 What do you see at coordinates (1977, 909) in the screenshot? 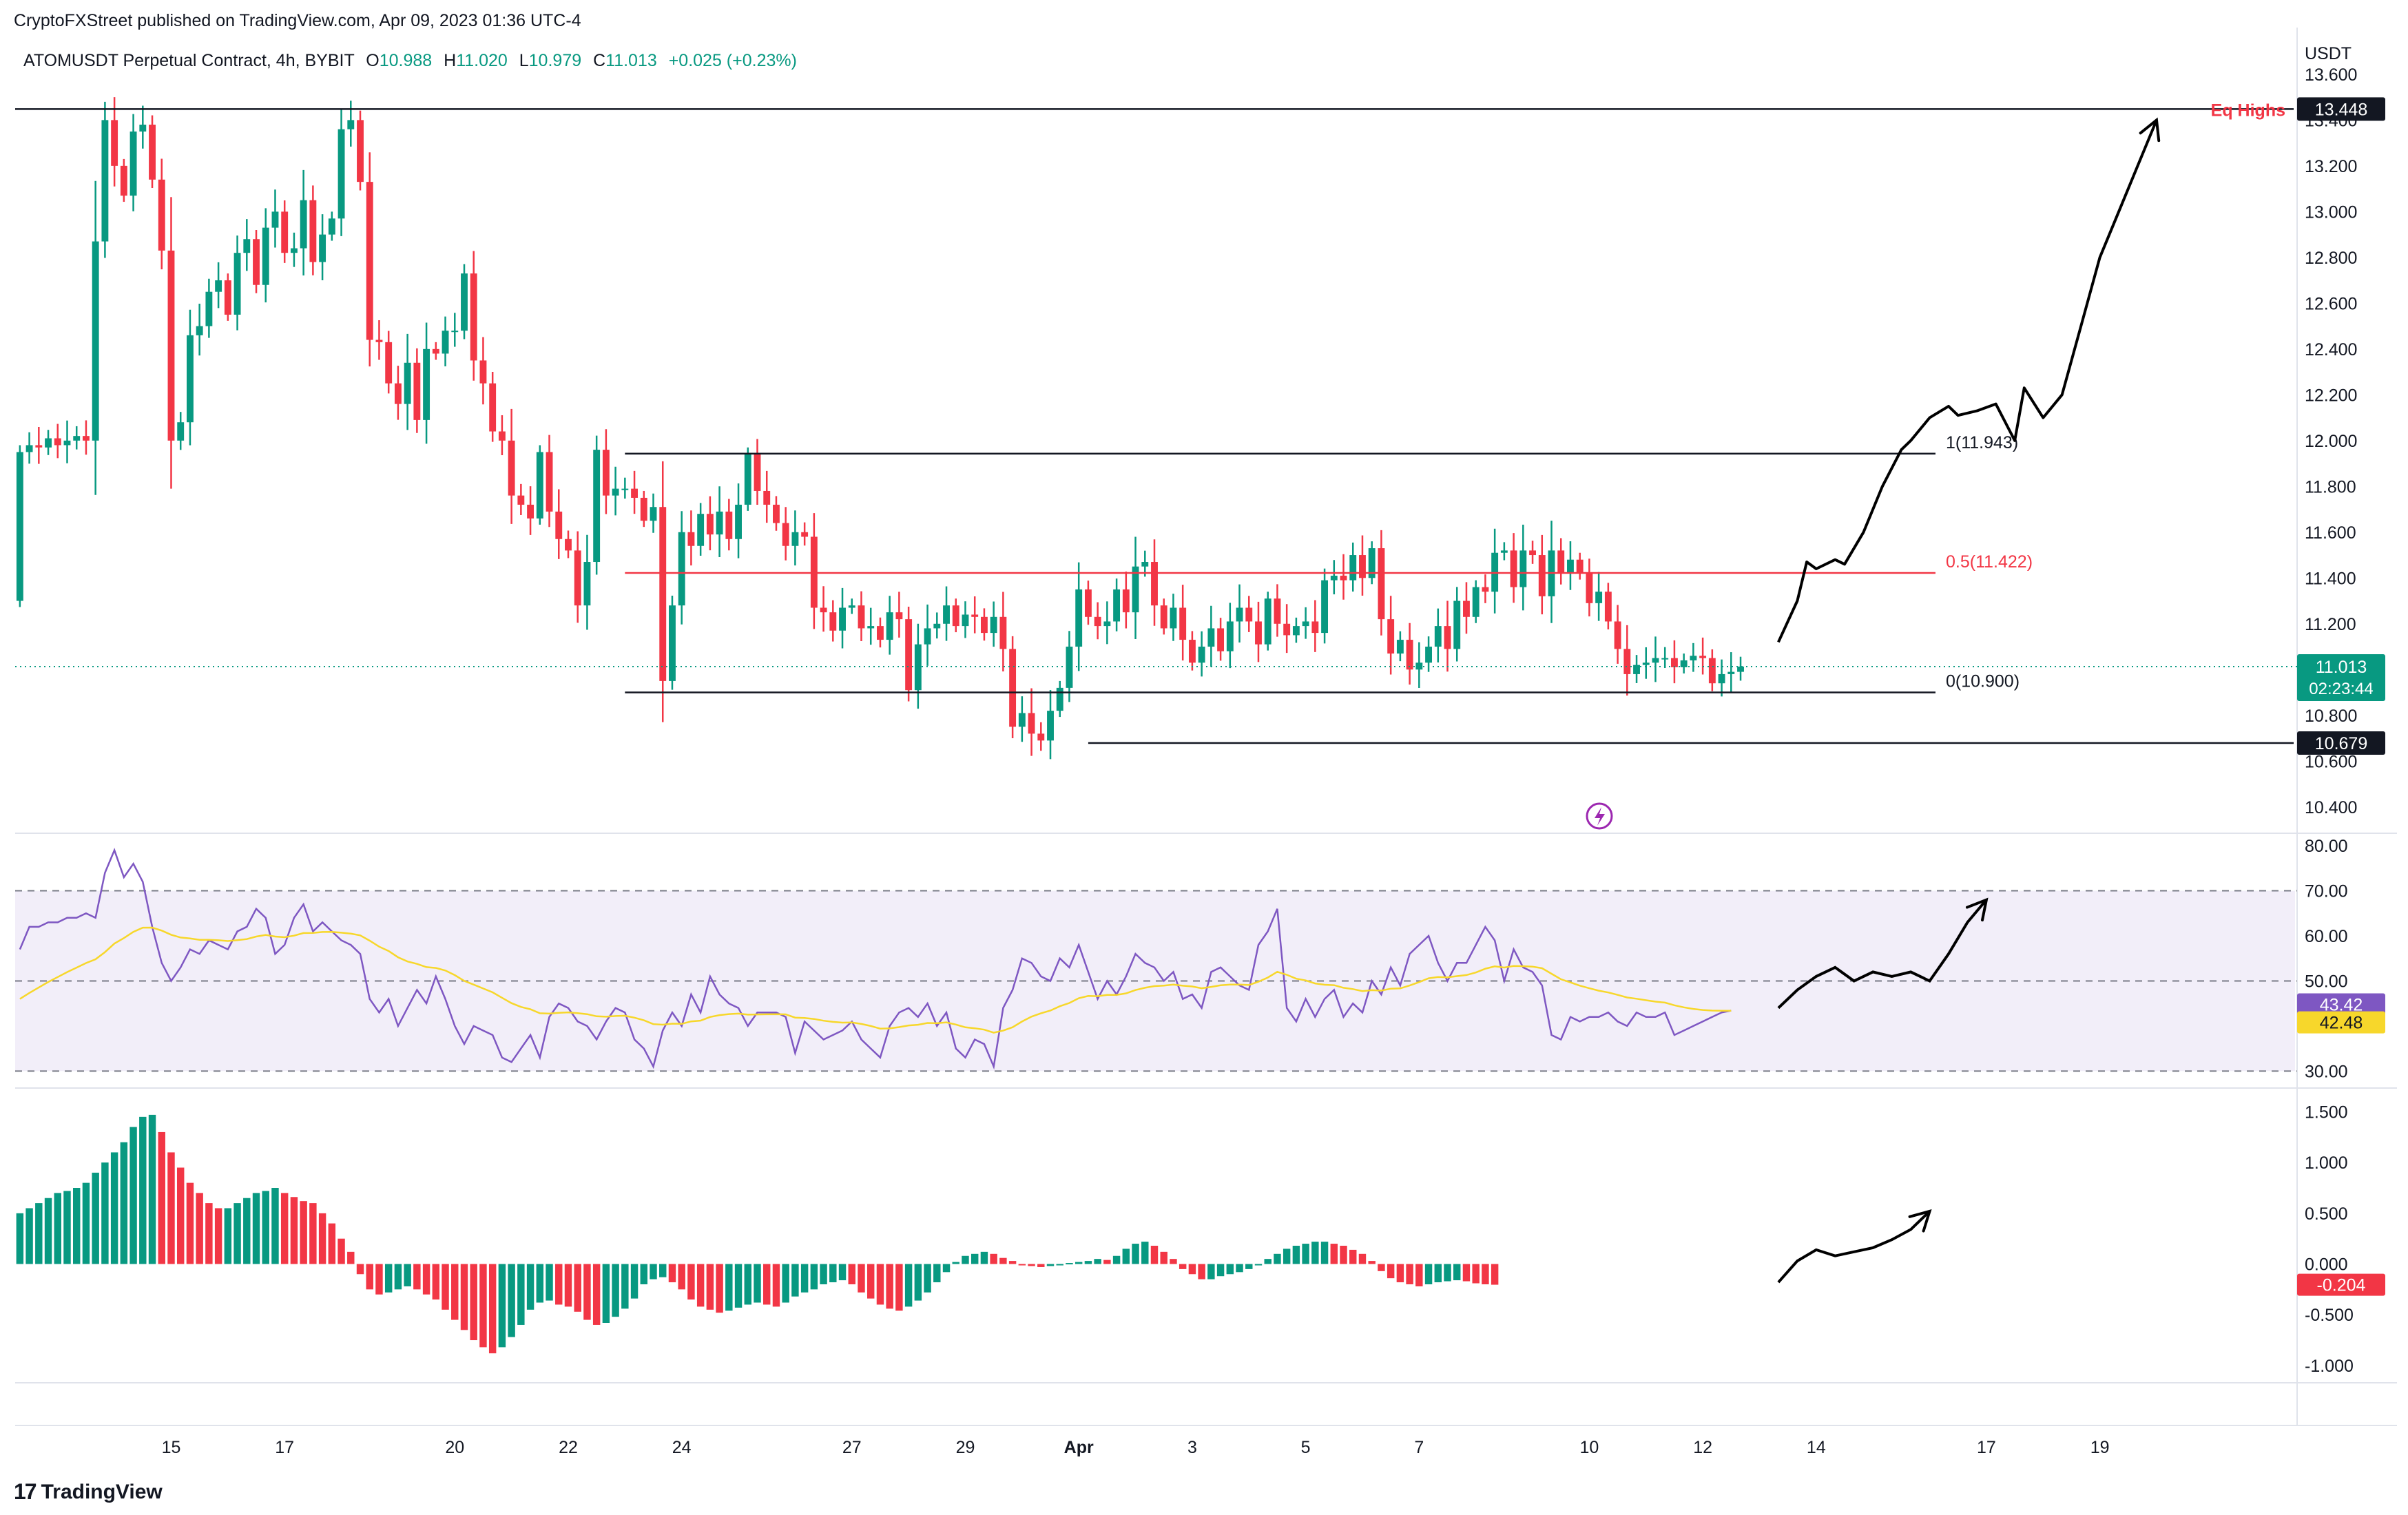
I see `rsi-projection-arrow` at bounding box center [1977, 909].